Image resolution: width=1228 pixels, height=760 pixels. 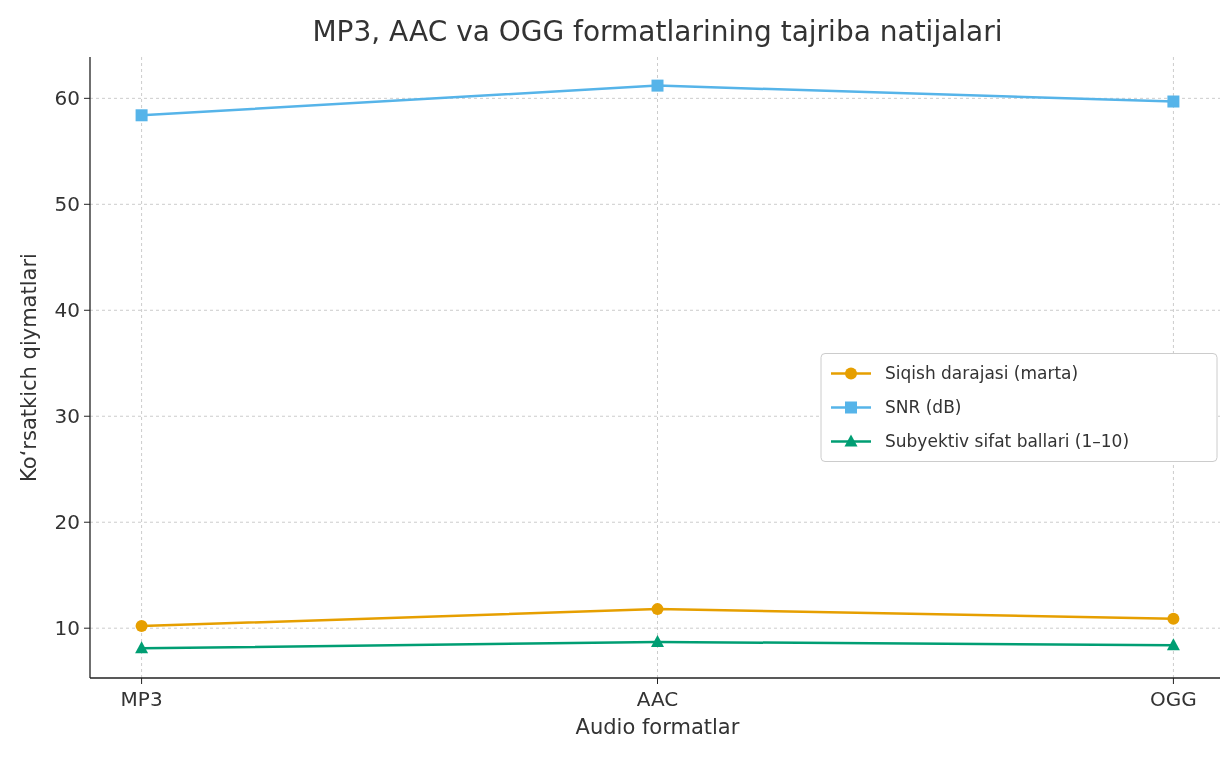 I want to click on y-axis-title: Ko‘rsatkich qiymatlari, so click(x=29, y=367).